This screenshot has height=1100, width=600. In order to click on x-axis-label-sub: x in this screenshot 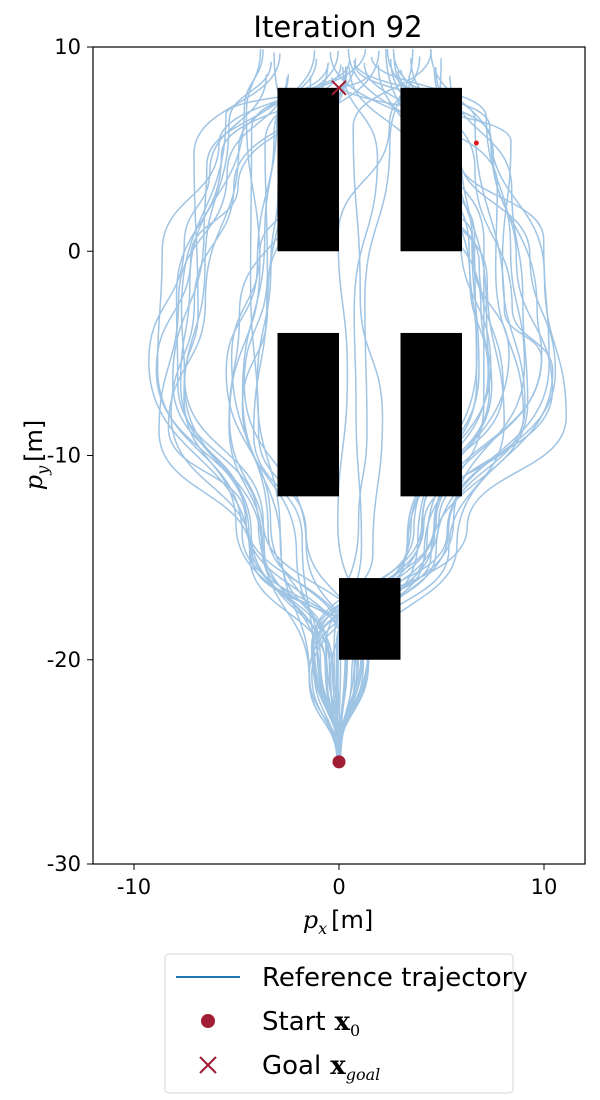, I will do `click(322, 928)`.